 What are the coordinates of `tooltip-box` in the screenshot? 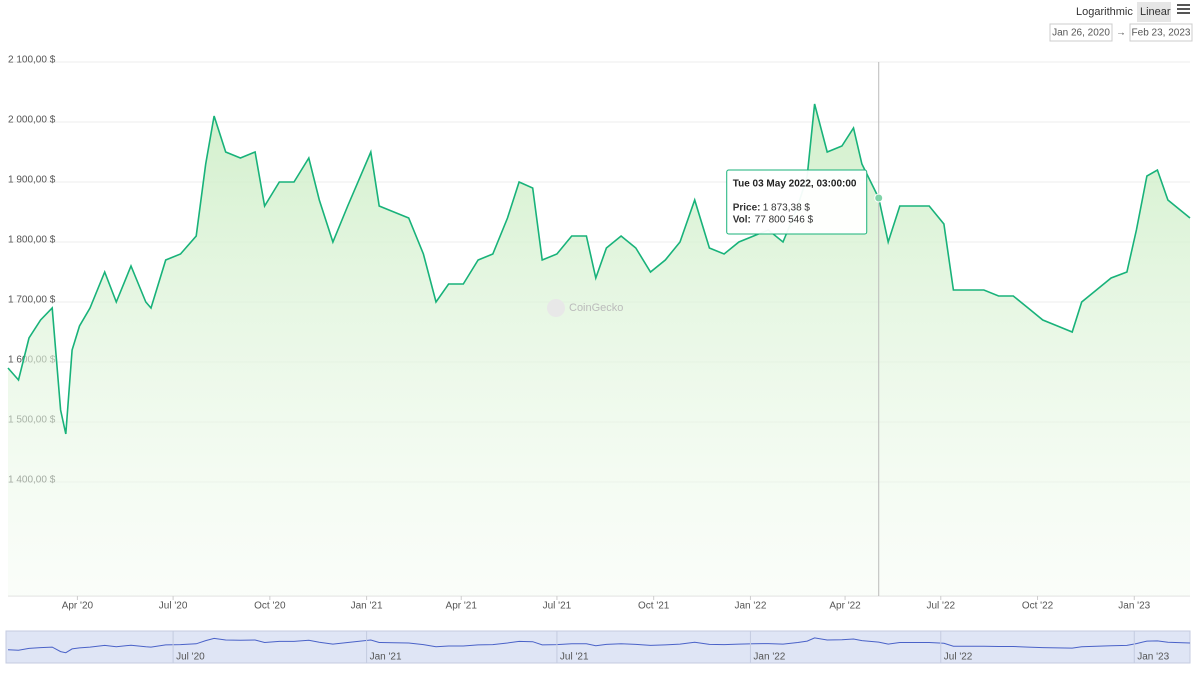 It's located at (797, 202).